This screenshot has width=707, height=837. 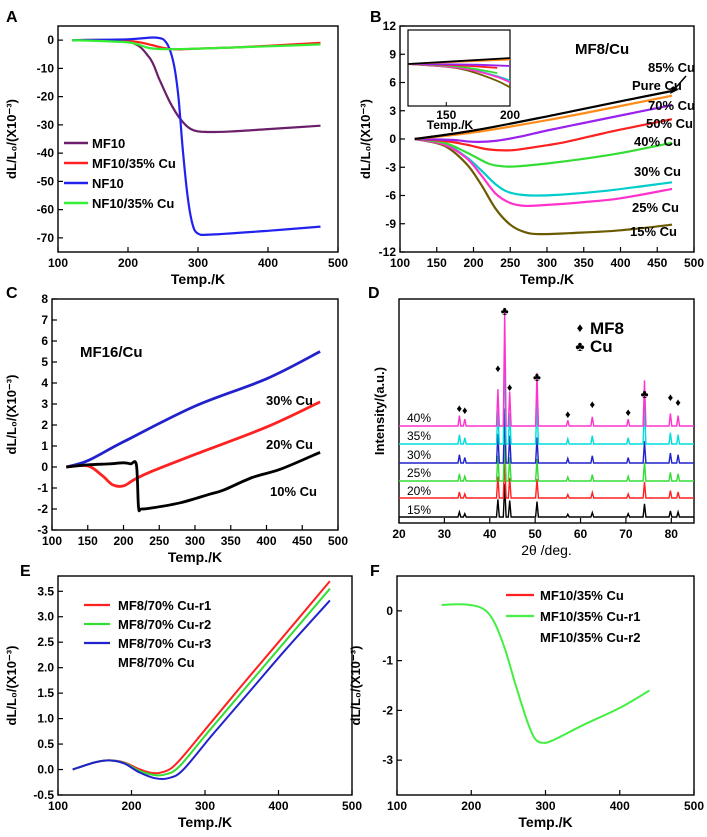 What do you see at coordinates (44, 299) in the screenshot?
I see `y-tick-label: 8` at bounding box center [44, 299].